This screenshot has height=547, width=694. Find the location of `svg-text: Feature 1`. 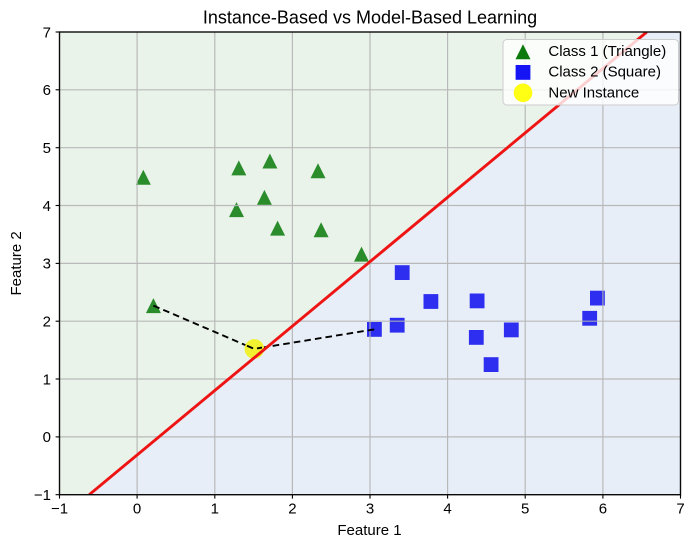

svg-text: Feature 1 is located at coordinates (369, 530).